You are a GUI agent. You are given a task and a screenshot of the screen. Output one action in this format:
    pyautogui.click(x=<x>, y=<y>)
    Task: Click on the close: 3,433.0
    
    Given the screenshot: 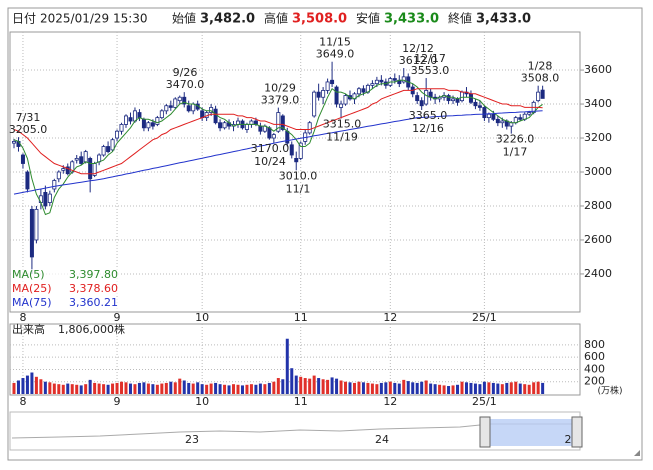 What is the action you would take?
    pyautogui.click(x=503, y=19)
    